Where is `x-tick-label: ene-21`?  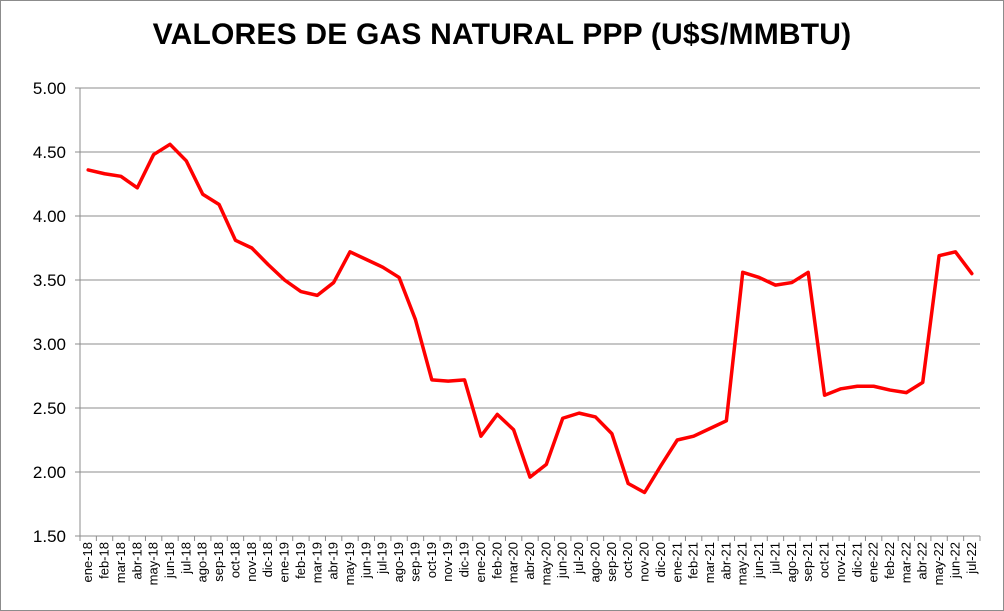
x-tick-label: ene-21 is located at coordinates (676, 562).